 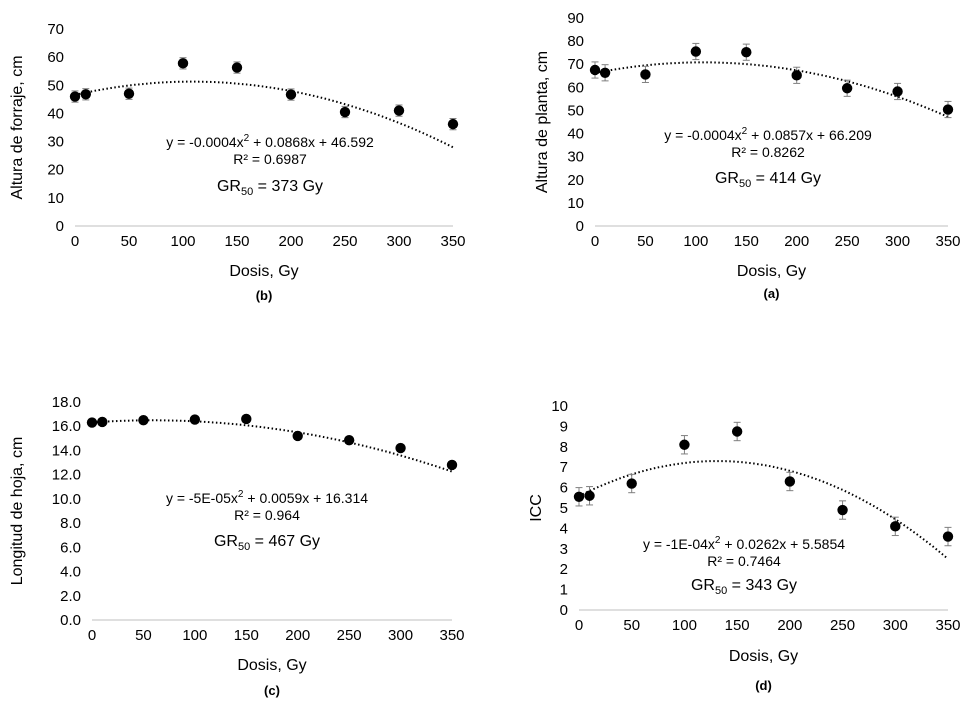 What do you see at coordinates (679, 544) in the screenshot?
I see `equation-prefix: y = -1E-04x` at bounding box center [679, 544].